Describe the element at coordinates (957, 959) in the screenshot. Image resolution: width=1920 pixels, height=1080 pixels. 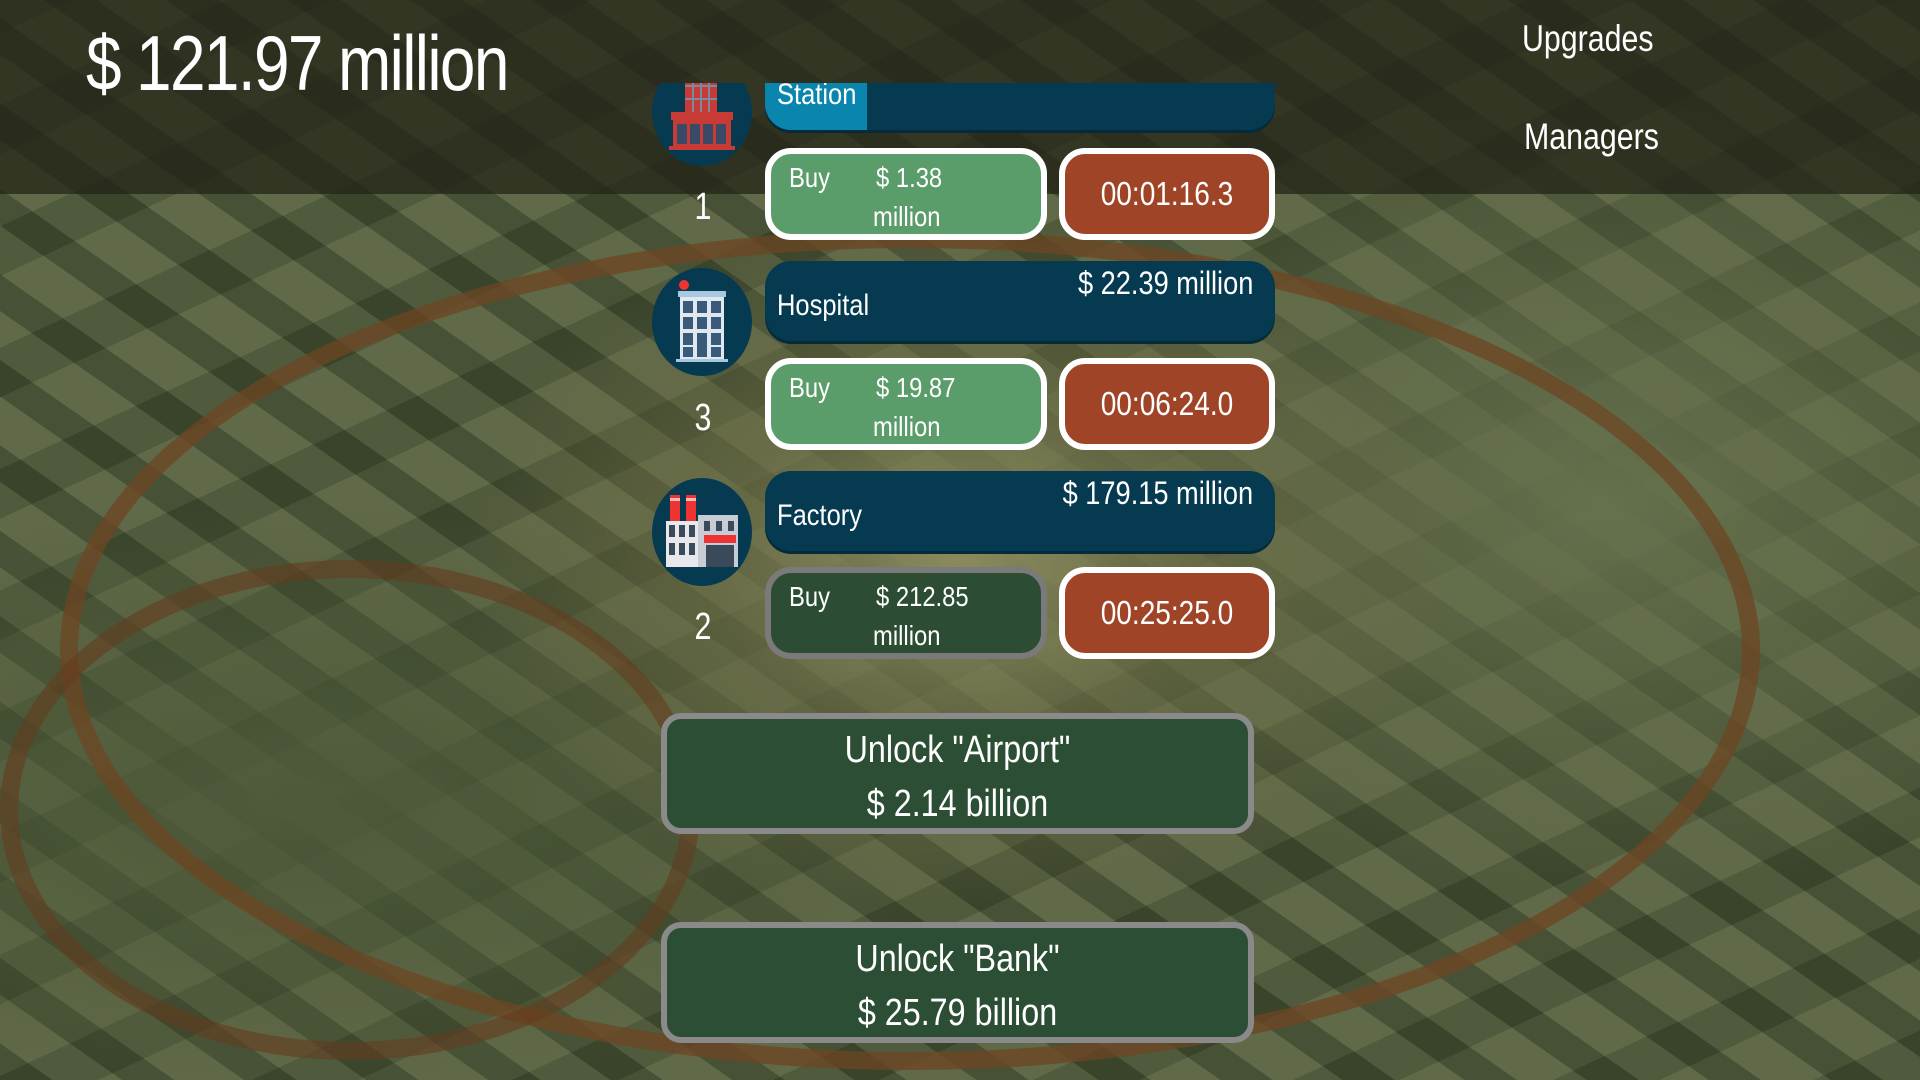
I see `unlock-label: Unlock "Bank"` at that location.